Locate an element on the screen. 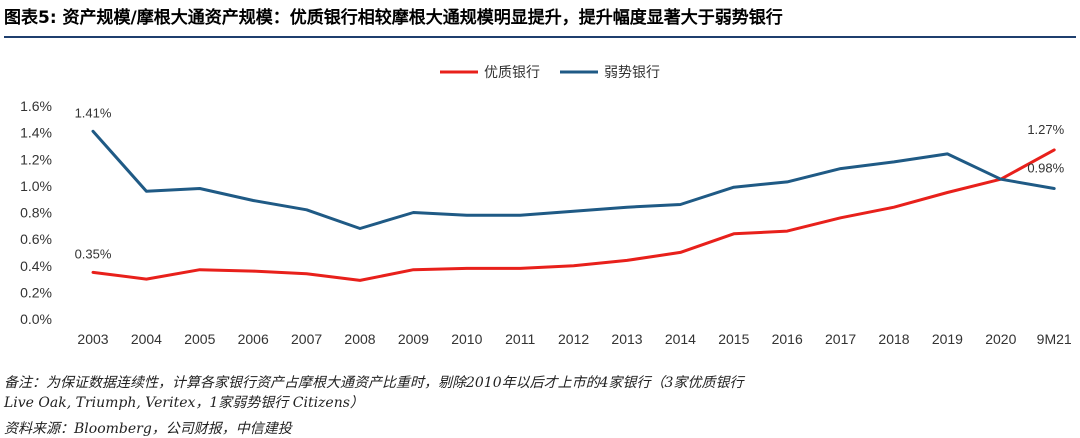 This screenshot has height=438, width=1080. x-tick-label: 2015 is located at coordinates (733, 339).